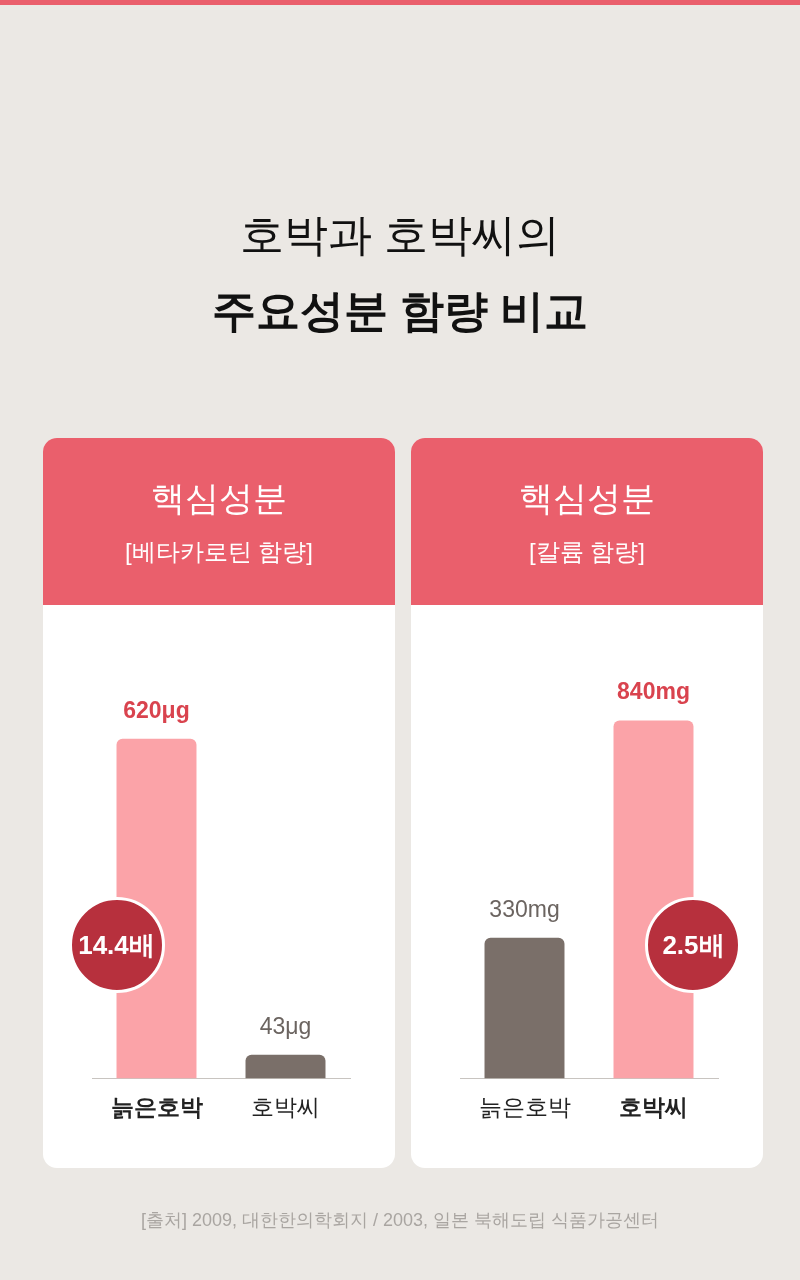  Describe the element at coordinates (400, 235) in the screenshot. I see `text: 호박과 호박씨의` at that location.